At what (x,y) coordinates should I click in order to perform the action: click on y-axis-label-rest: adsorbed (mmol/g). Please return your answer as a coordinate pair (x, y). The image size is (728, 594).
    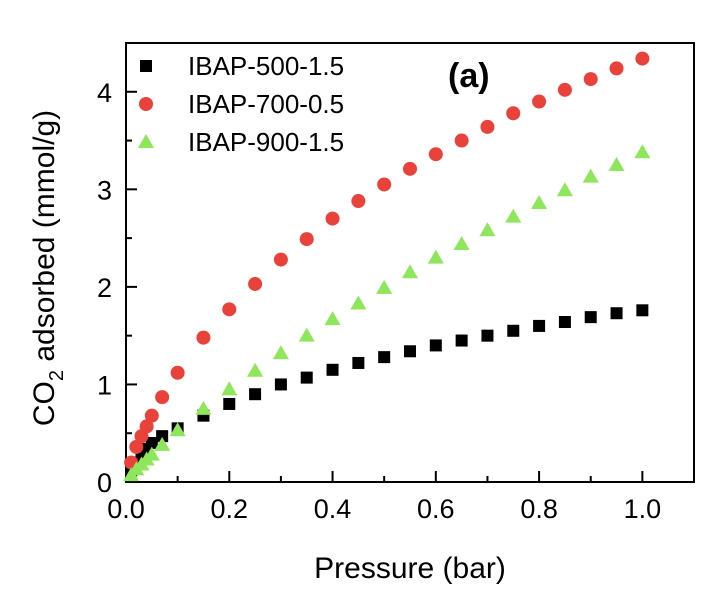
    Looking at the image, I should click on (44, 240).